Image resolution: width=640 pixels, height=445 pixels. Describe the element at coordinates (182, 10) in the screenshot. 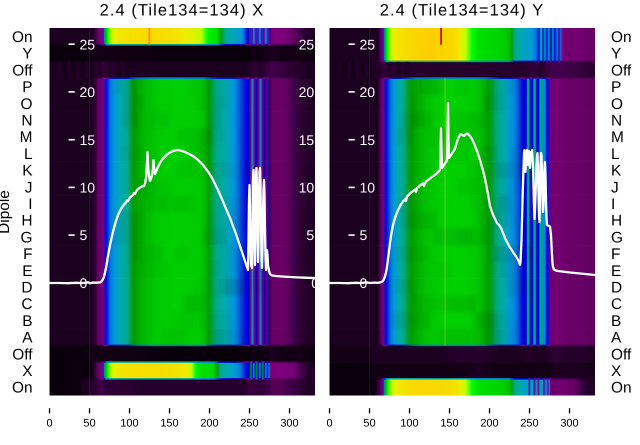

I see `svg-text: 2.4 (Tile134=134) X` at that location.